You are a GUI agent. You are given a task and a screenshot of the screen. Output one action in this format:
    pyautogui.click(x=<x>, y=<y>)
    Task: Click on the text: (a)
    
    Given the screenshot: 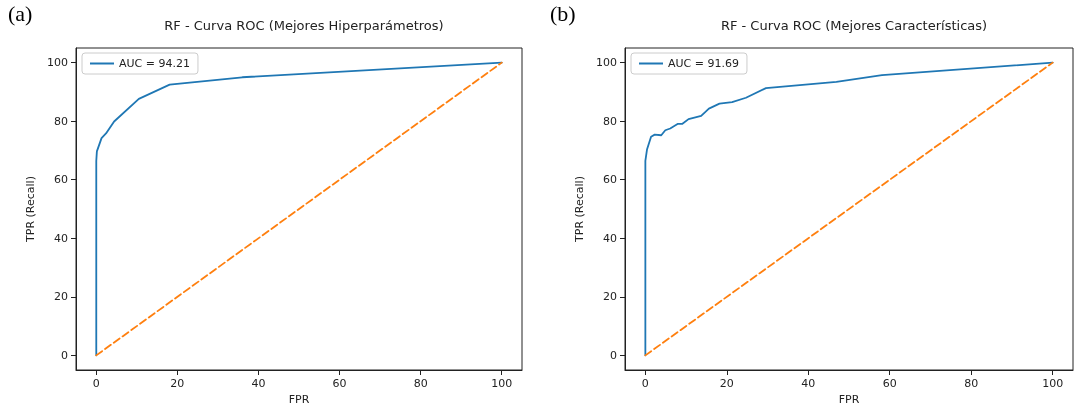 What is the action you would take?
    pyautogui.click(x=20, y=13)
    